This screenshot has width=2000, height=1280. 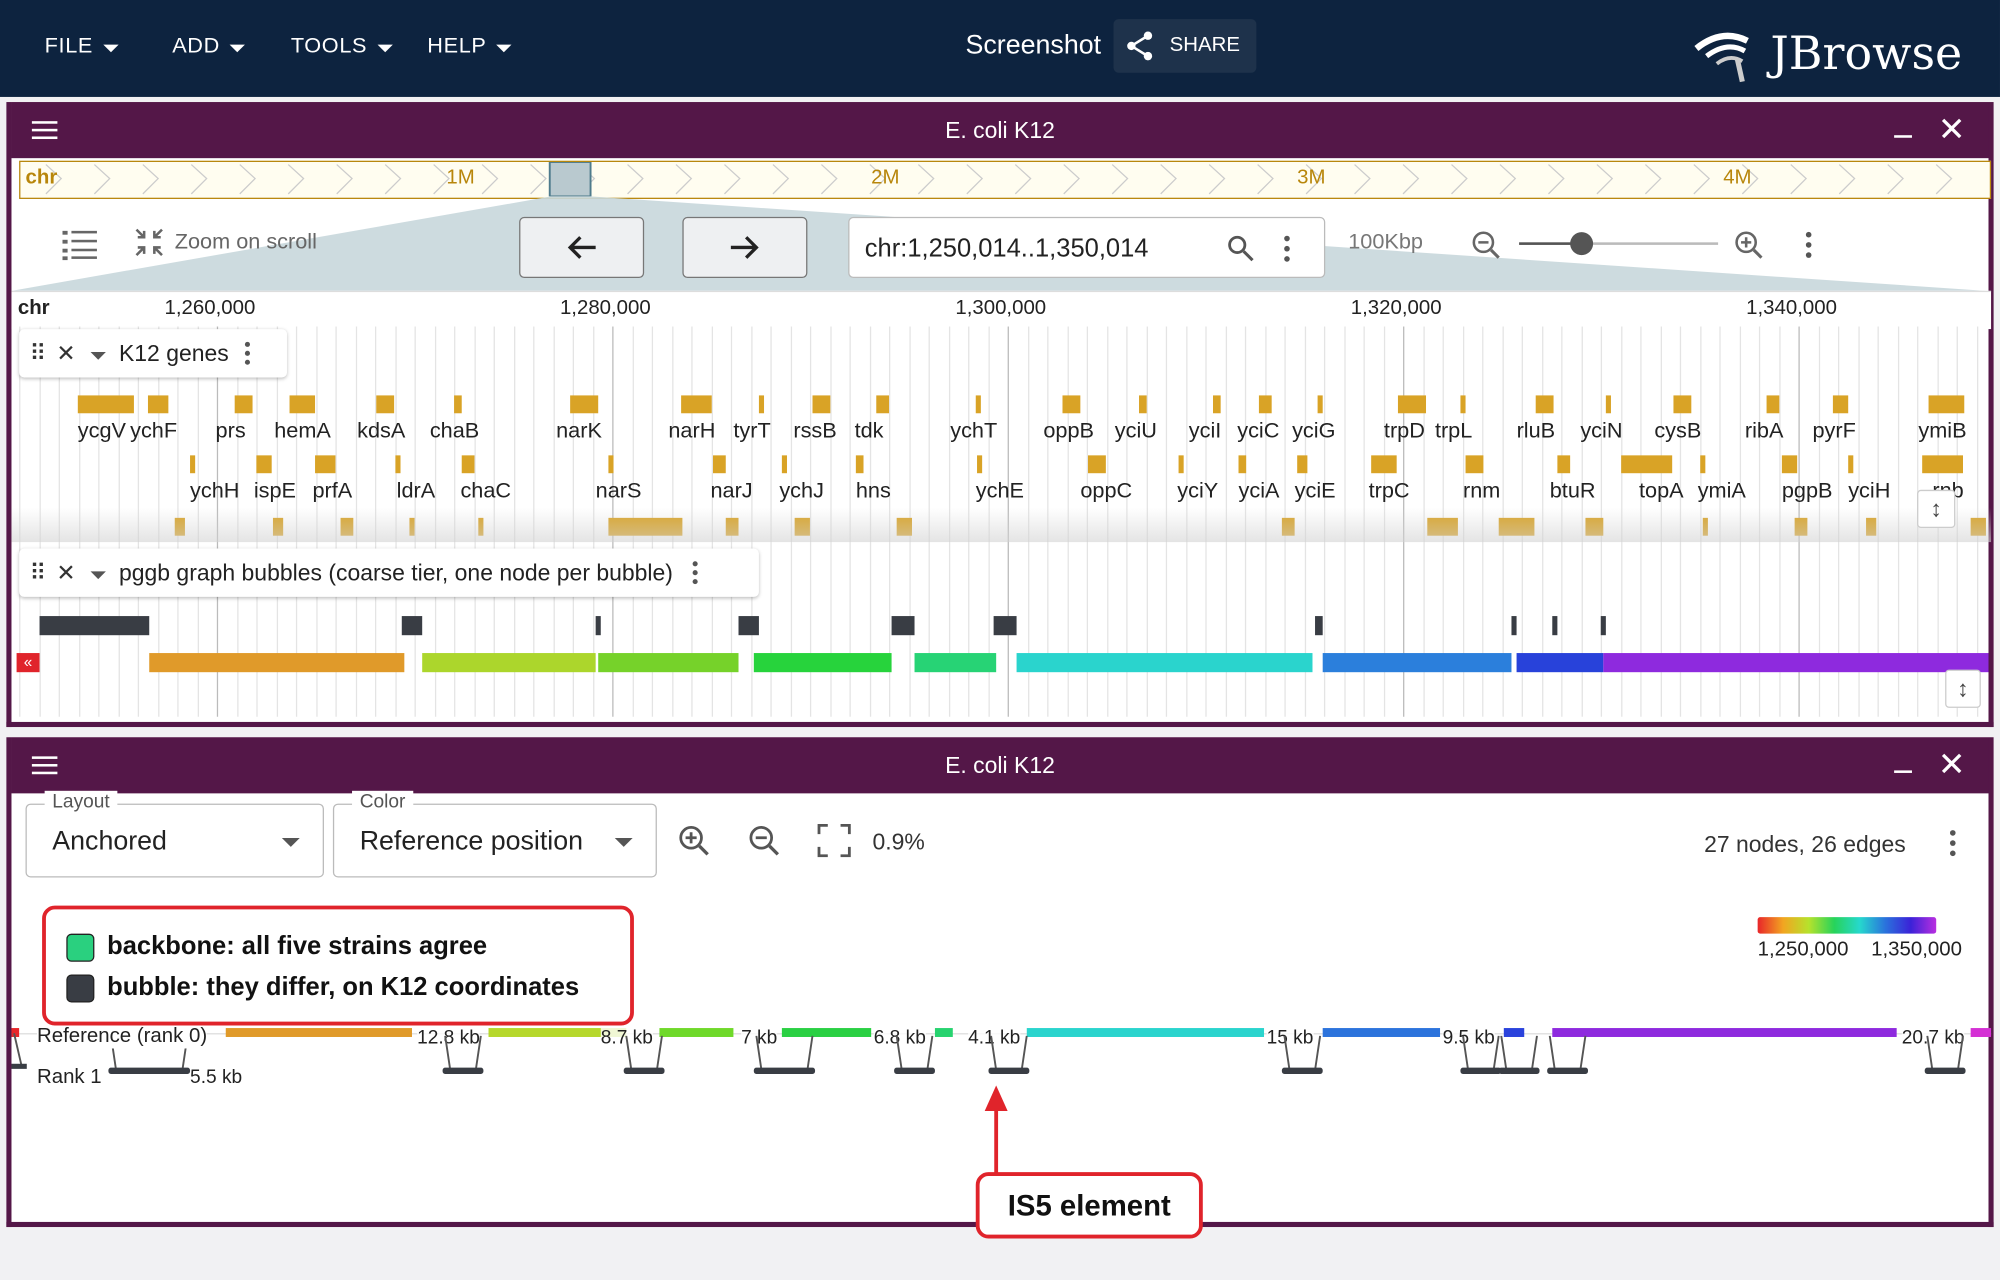 I want to click on layout-select: Layout Anchored, so click(x=174, y=834).